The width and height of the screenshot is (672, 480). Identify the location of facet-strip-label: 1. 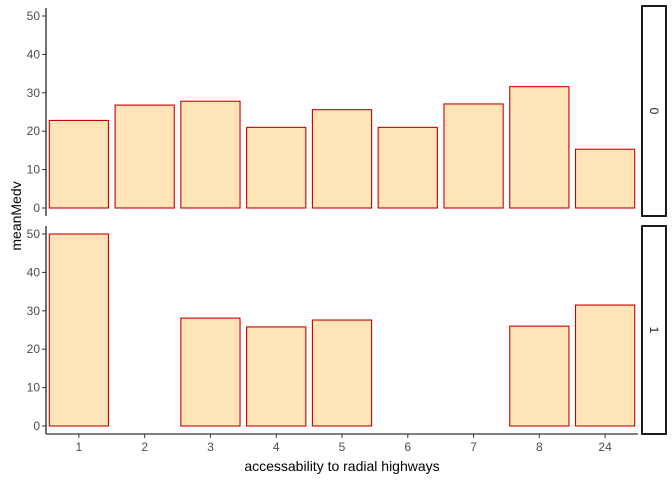
(654, 330).